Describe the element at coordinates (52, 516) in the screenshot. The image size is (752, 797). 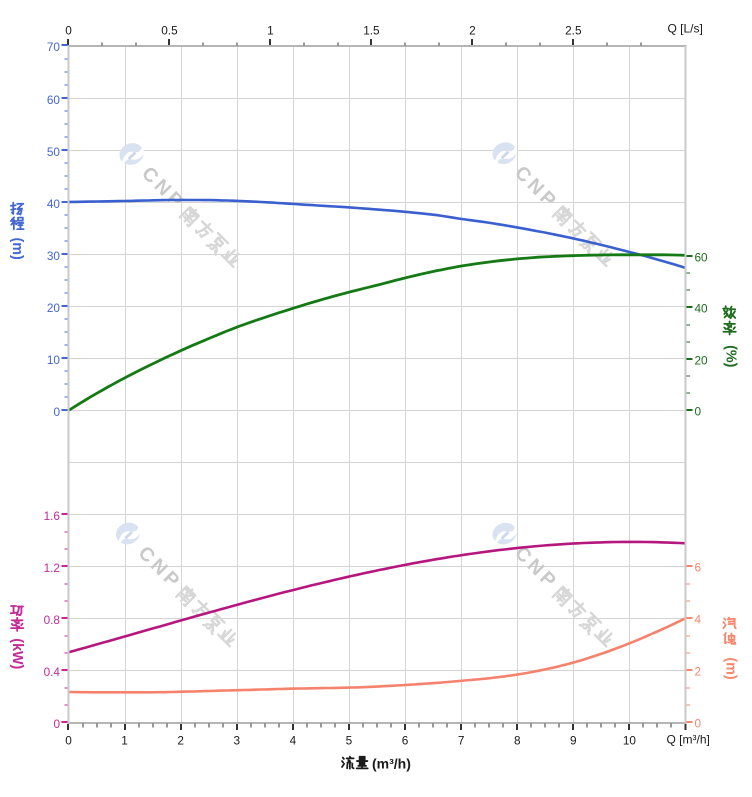
I see `svg-text: 1.6` at that location.